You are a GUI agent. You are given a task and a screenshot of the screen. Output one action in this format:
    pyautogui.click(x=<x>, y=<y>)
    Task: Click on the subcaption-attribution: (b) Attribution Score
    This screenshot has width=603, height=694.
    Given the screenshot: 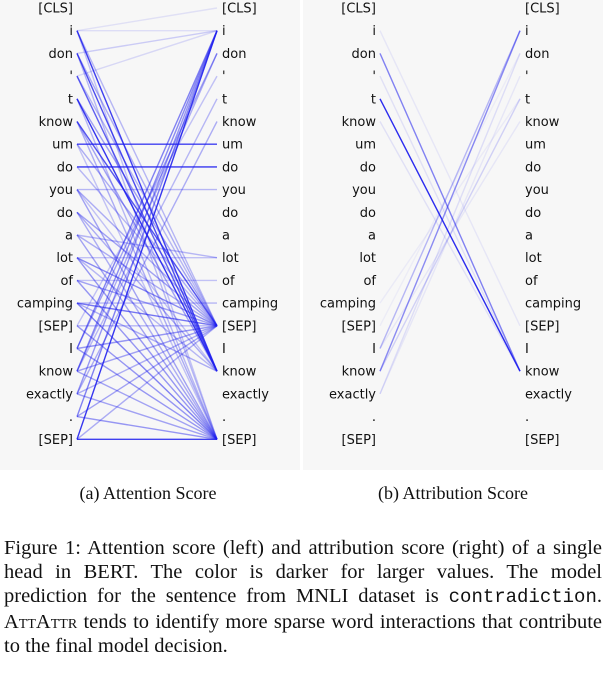 What is the action you would take?
    pyautogui.click(x=453, y=493)
    